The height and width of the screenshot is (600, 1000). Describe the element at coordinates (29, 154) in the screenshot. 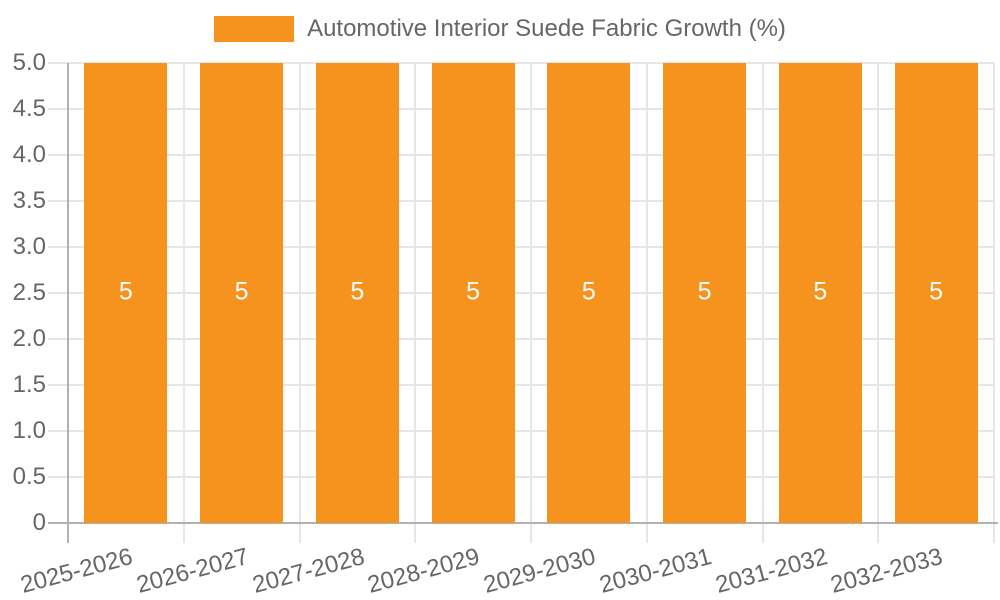

I see `y-axis-tick-label: 4.0` at that location.